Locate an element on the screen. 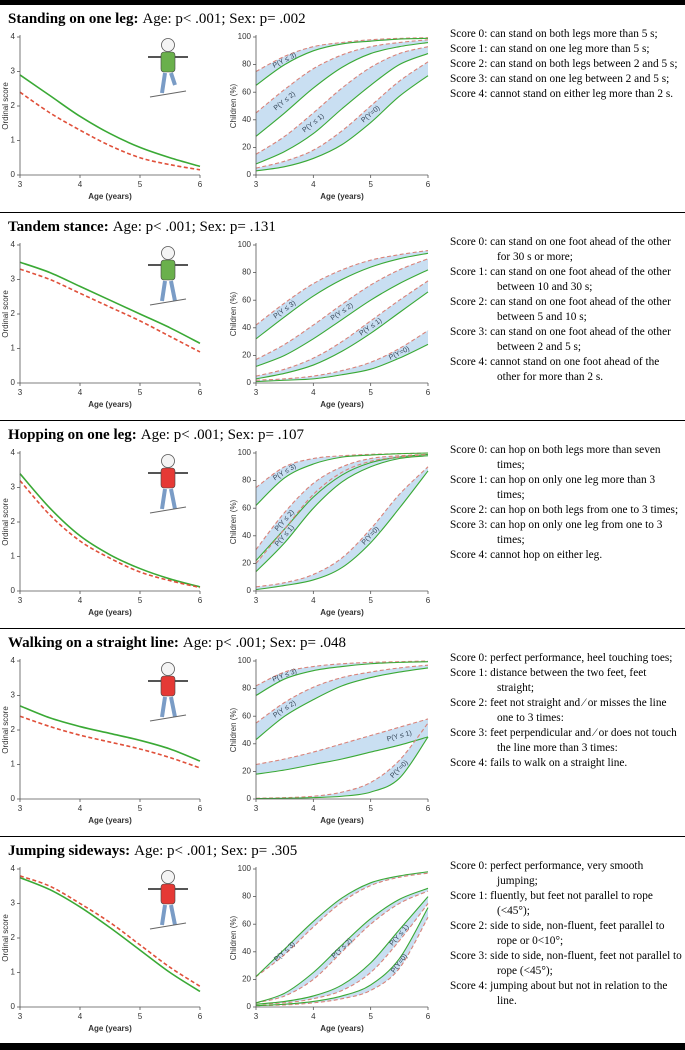  panel-title-name: Tandem stance: is located at coordinates (58, 227).